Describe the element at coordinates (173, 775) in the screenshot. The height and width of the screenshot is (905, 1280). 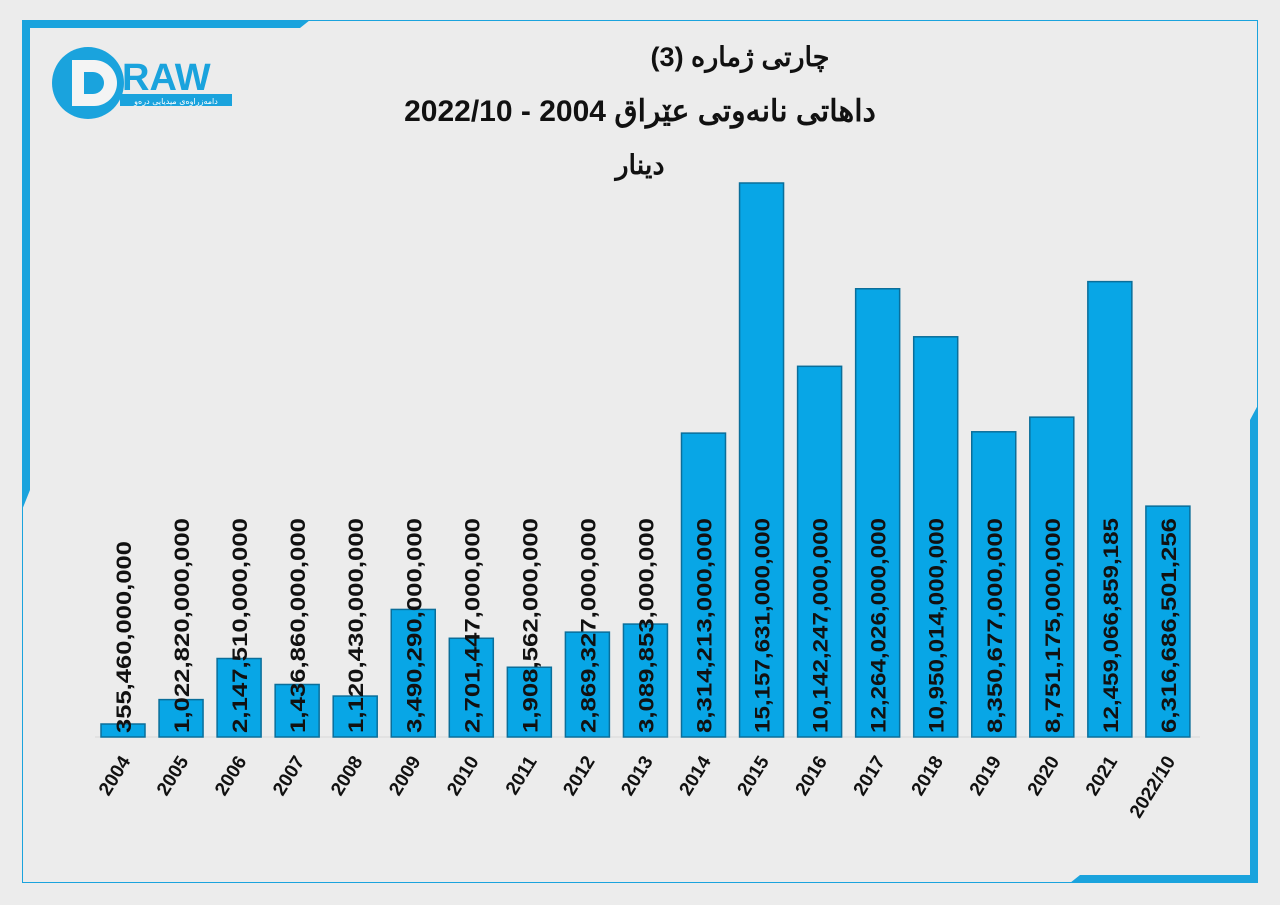
I see `x-tick-label: 2005` at that location.